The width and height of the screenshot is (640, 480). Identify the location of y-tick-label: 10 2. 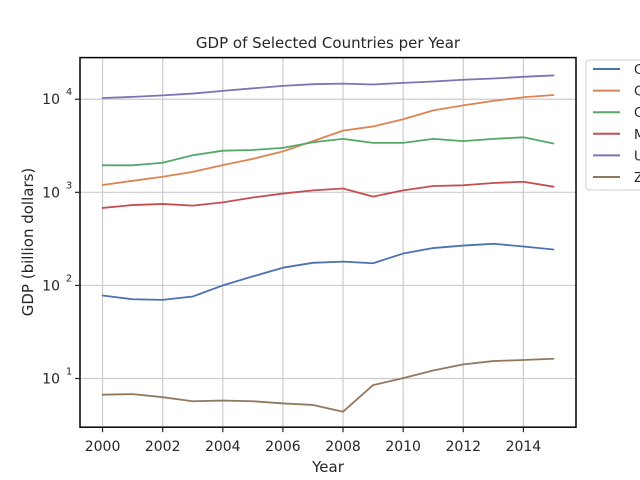
(57, 283).